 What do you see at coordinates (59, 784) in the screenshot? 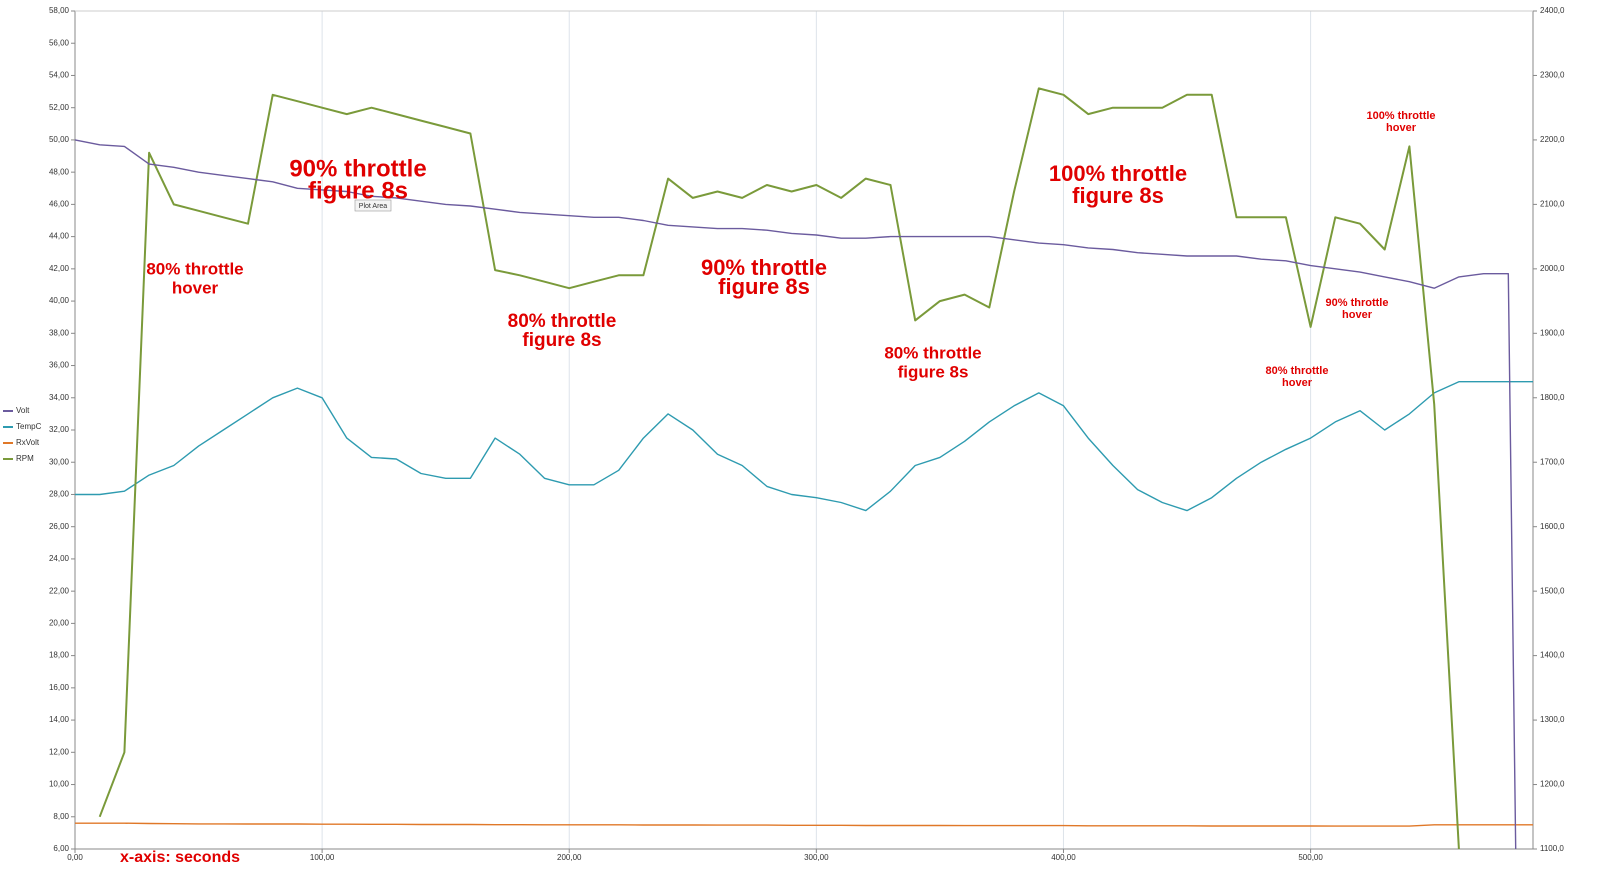
I see `y-tick-label: 10,00` at bounding box center [59, 784].